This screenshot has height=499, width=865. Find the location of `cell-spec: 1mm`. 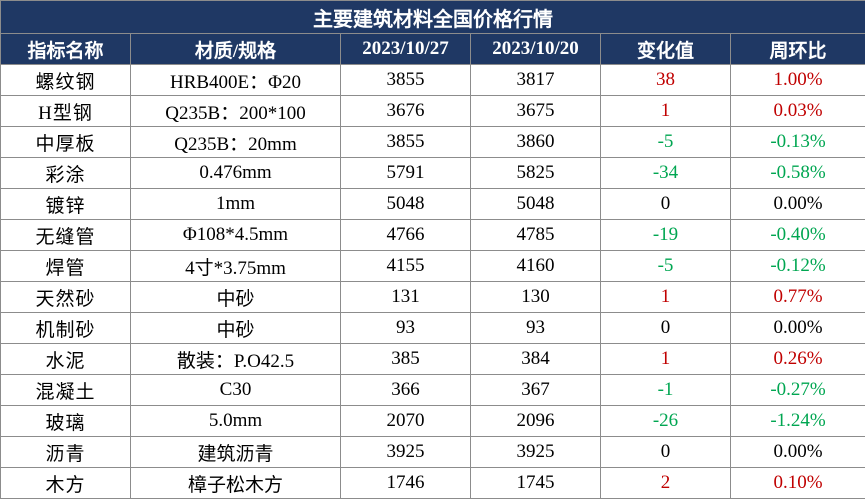

cell-spec: 1mm is located at coordinates (236, 204).